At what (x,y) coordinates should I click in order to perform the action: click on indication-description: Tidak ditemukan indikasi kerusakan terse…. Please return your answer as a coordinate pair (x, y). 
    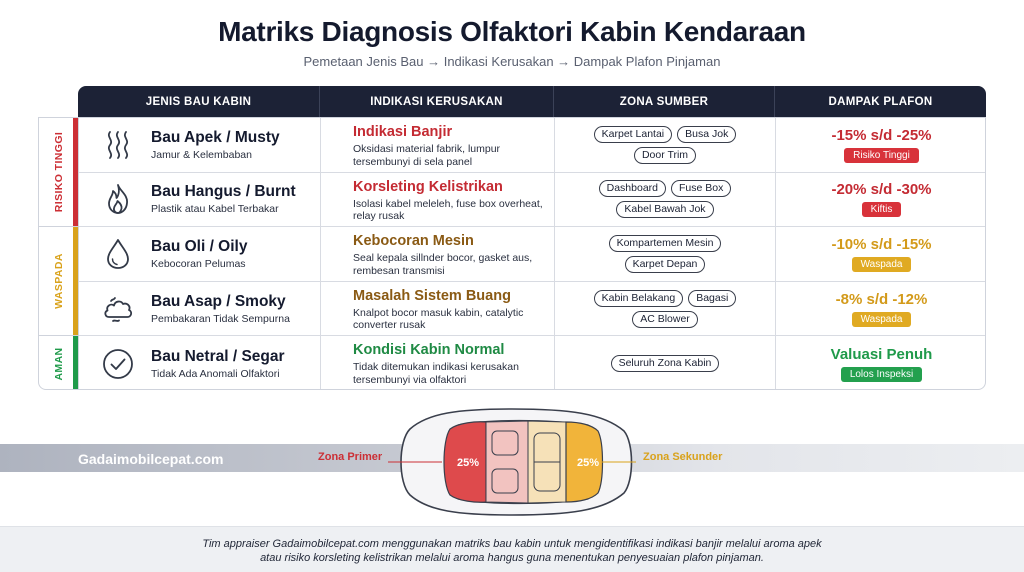
    Looking at the image, I should click on (436, 373).